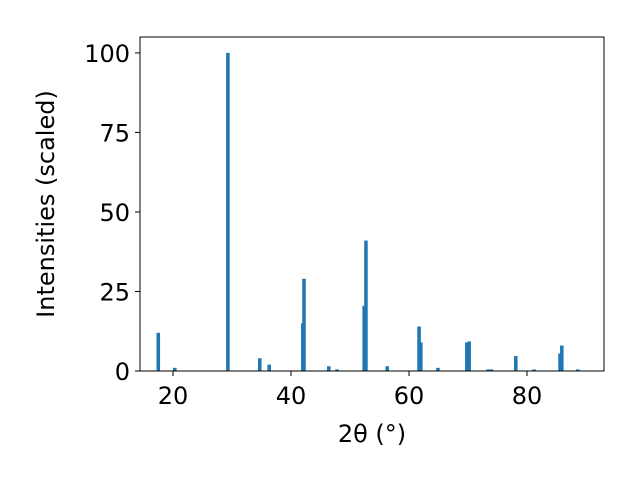  Describe the element at coordinates (114, 213) in the screenshot. I see `y-tick-label: 50` at that location.